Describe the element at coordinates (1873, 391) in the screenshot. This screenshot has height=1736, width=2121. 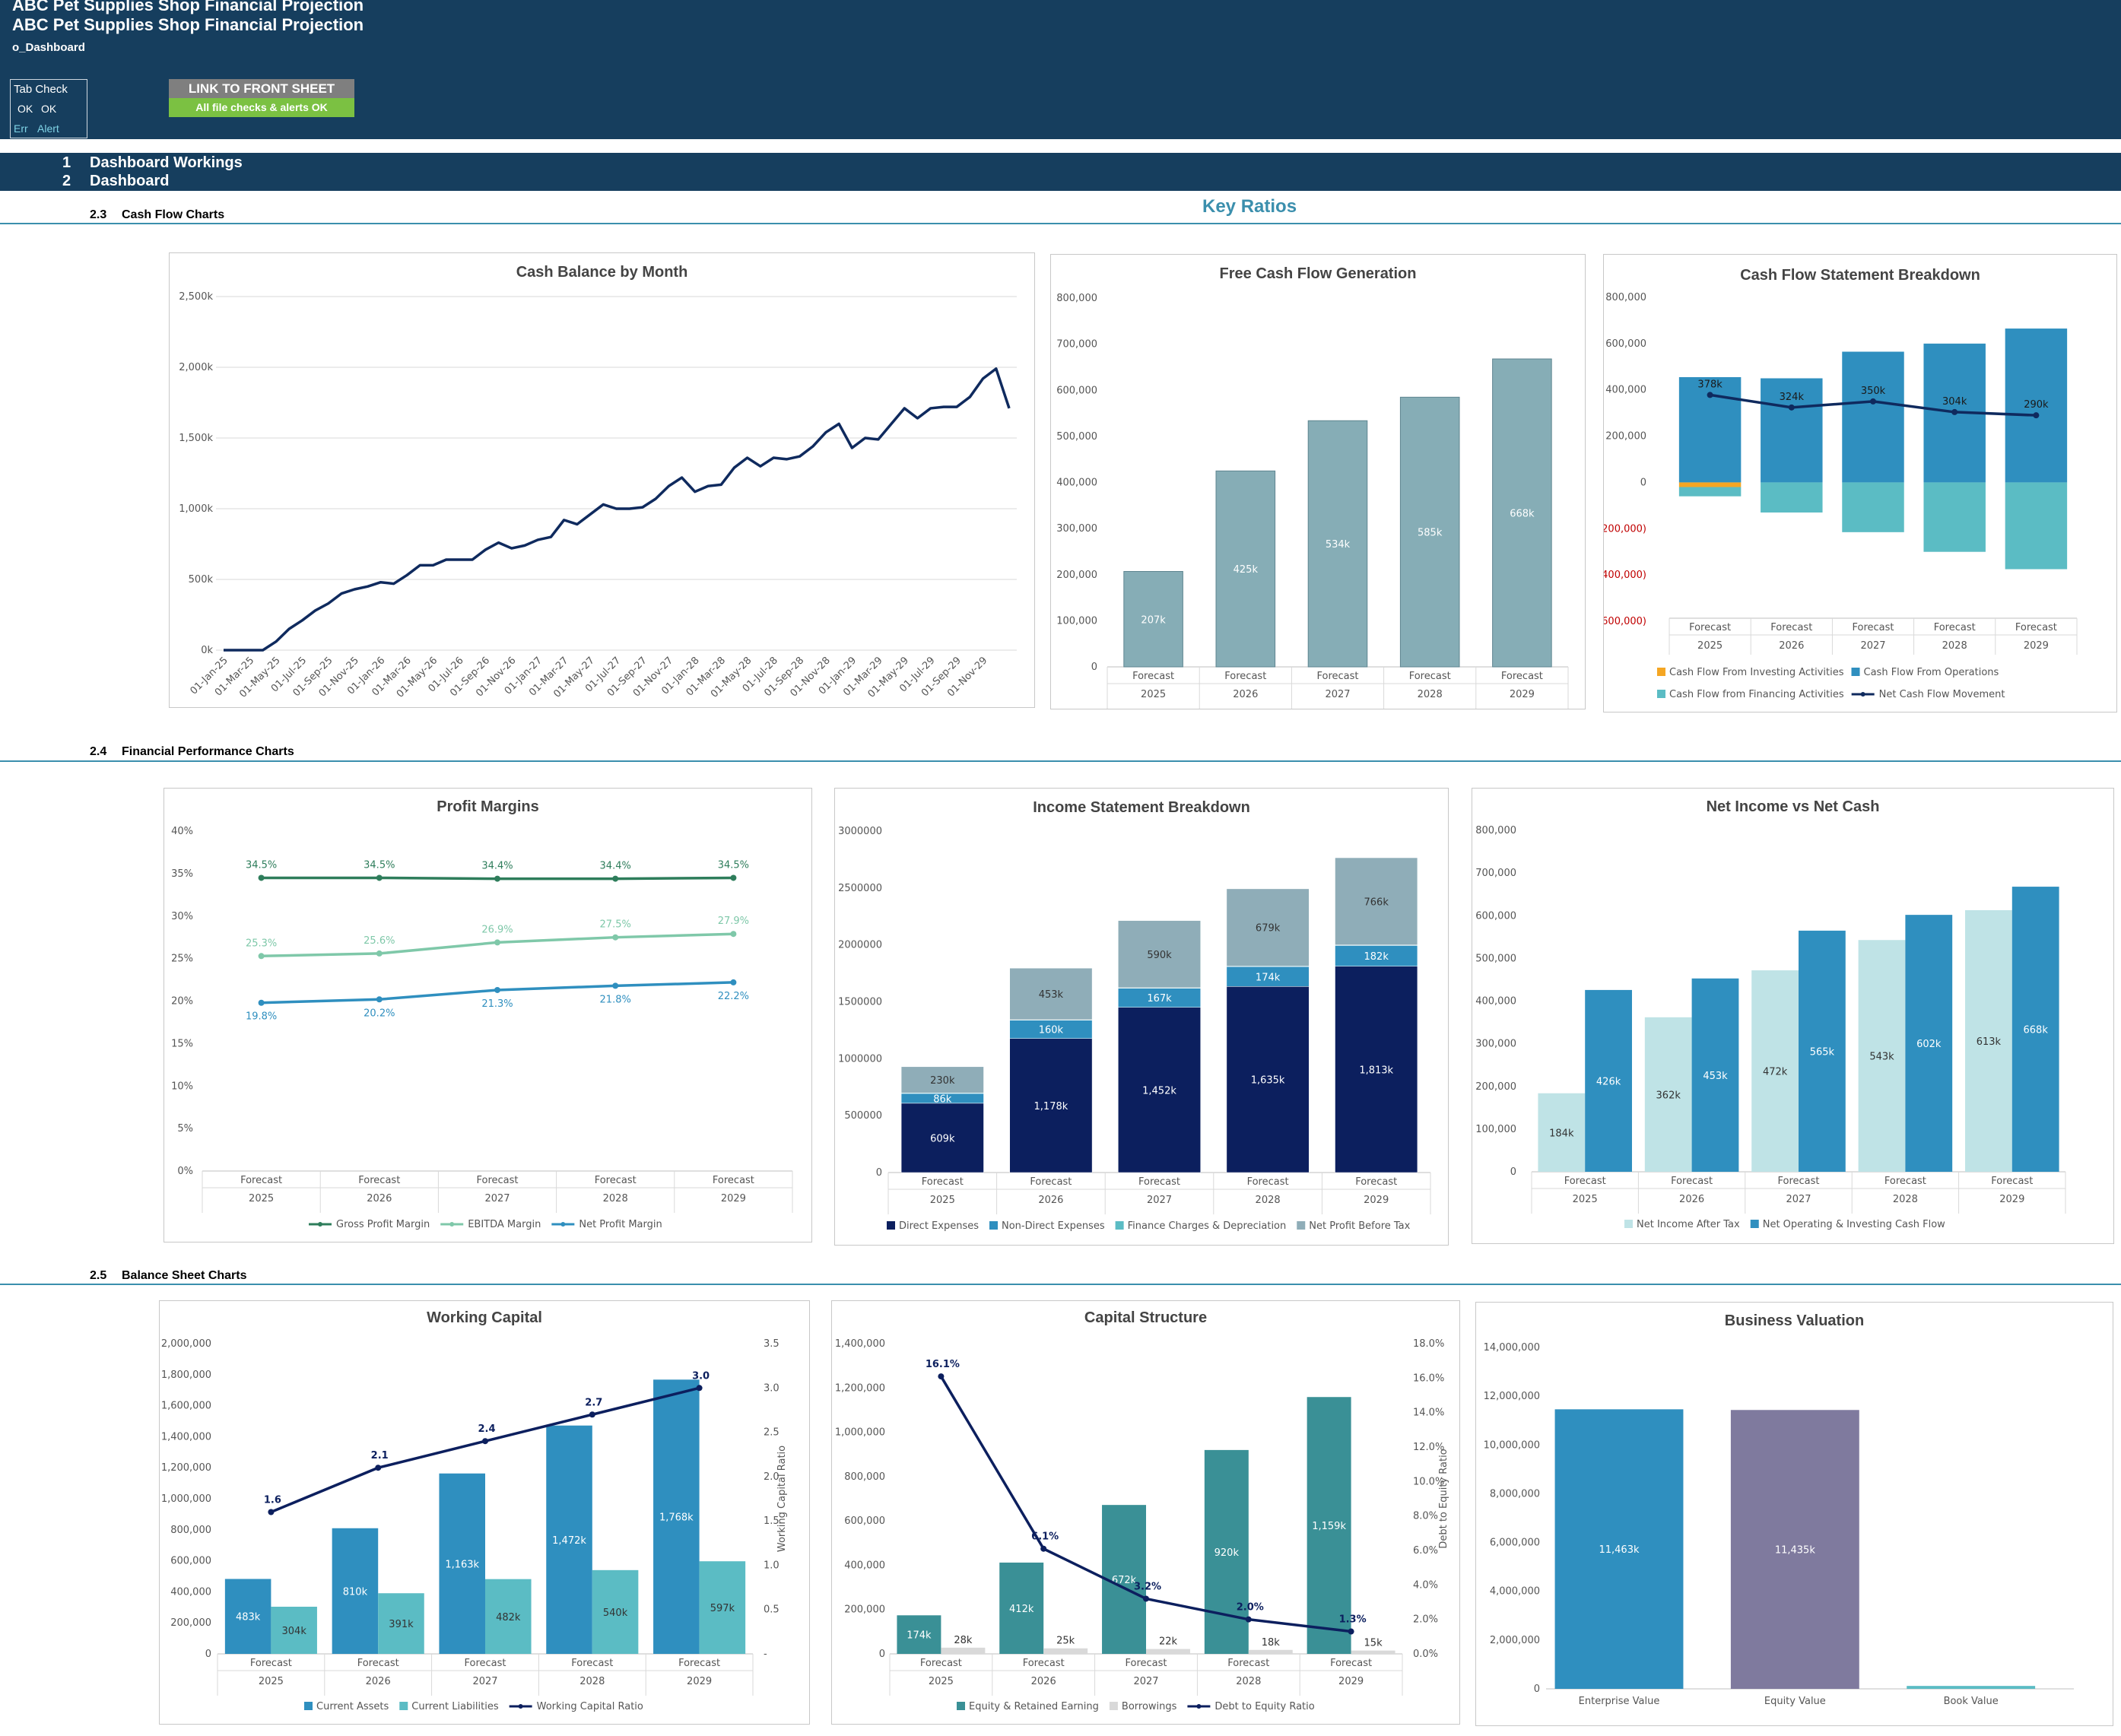
I see `line-value-label: 350k` at that location.